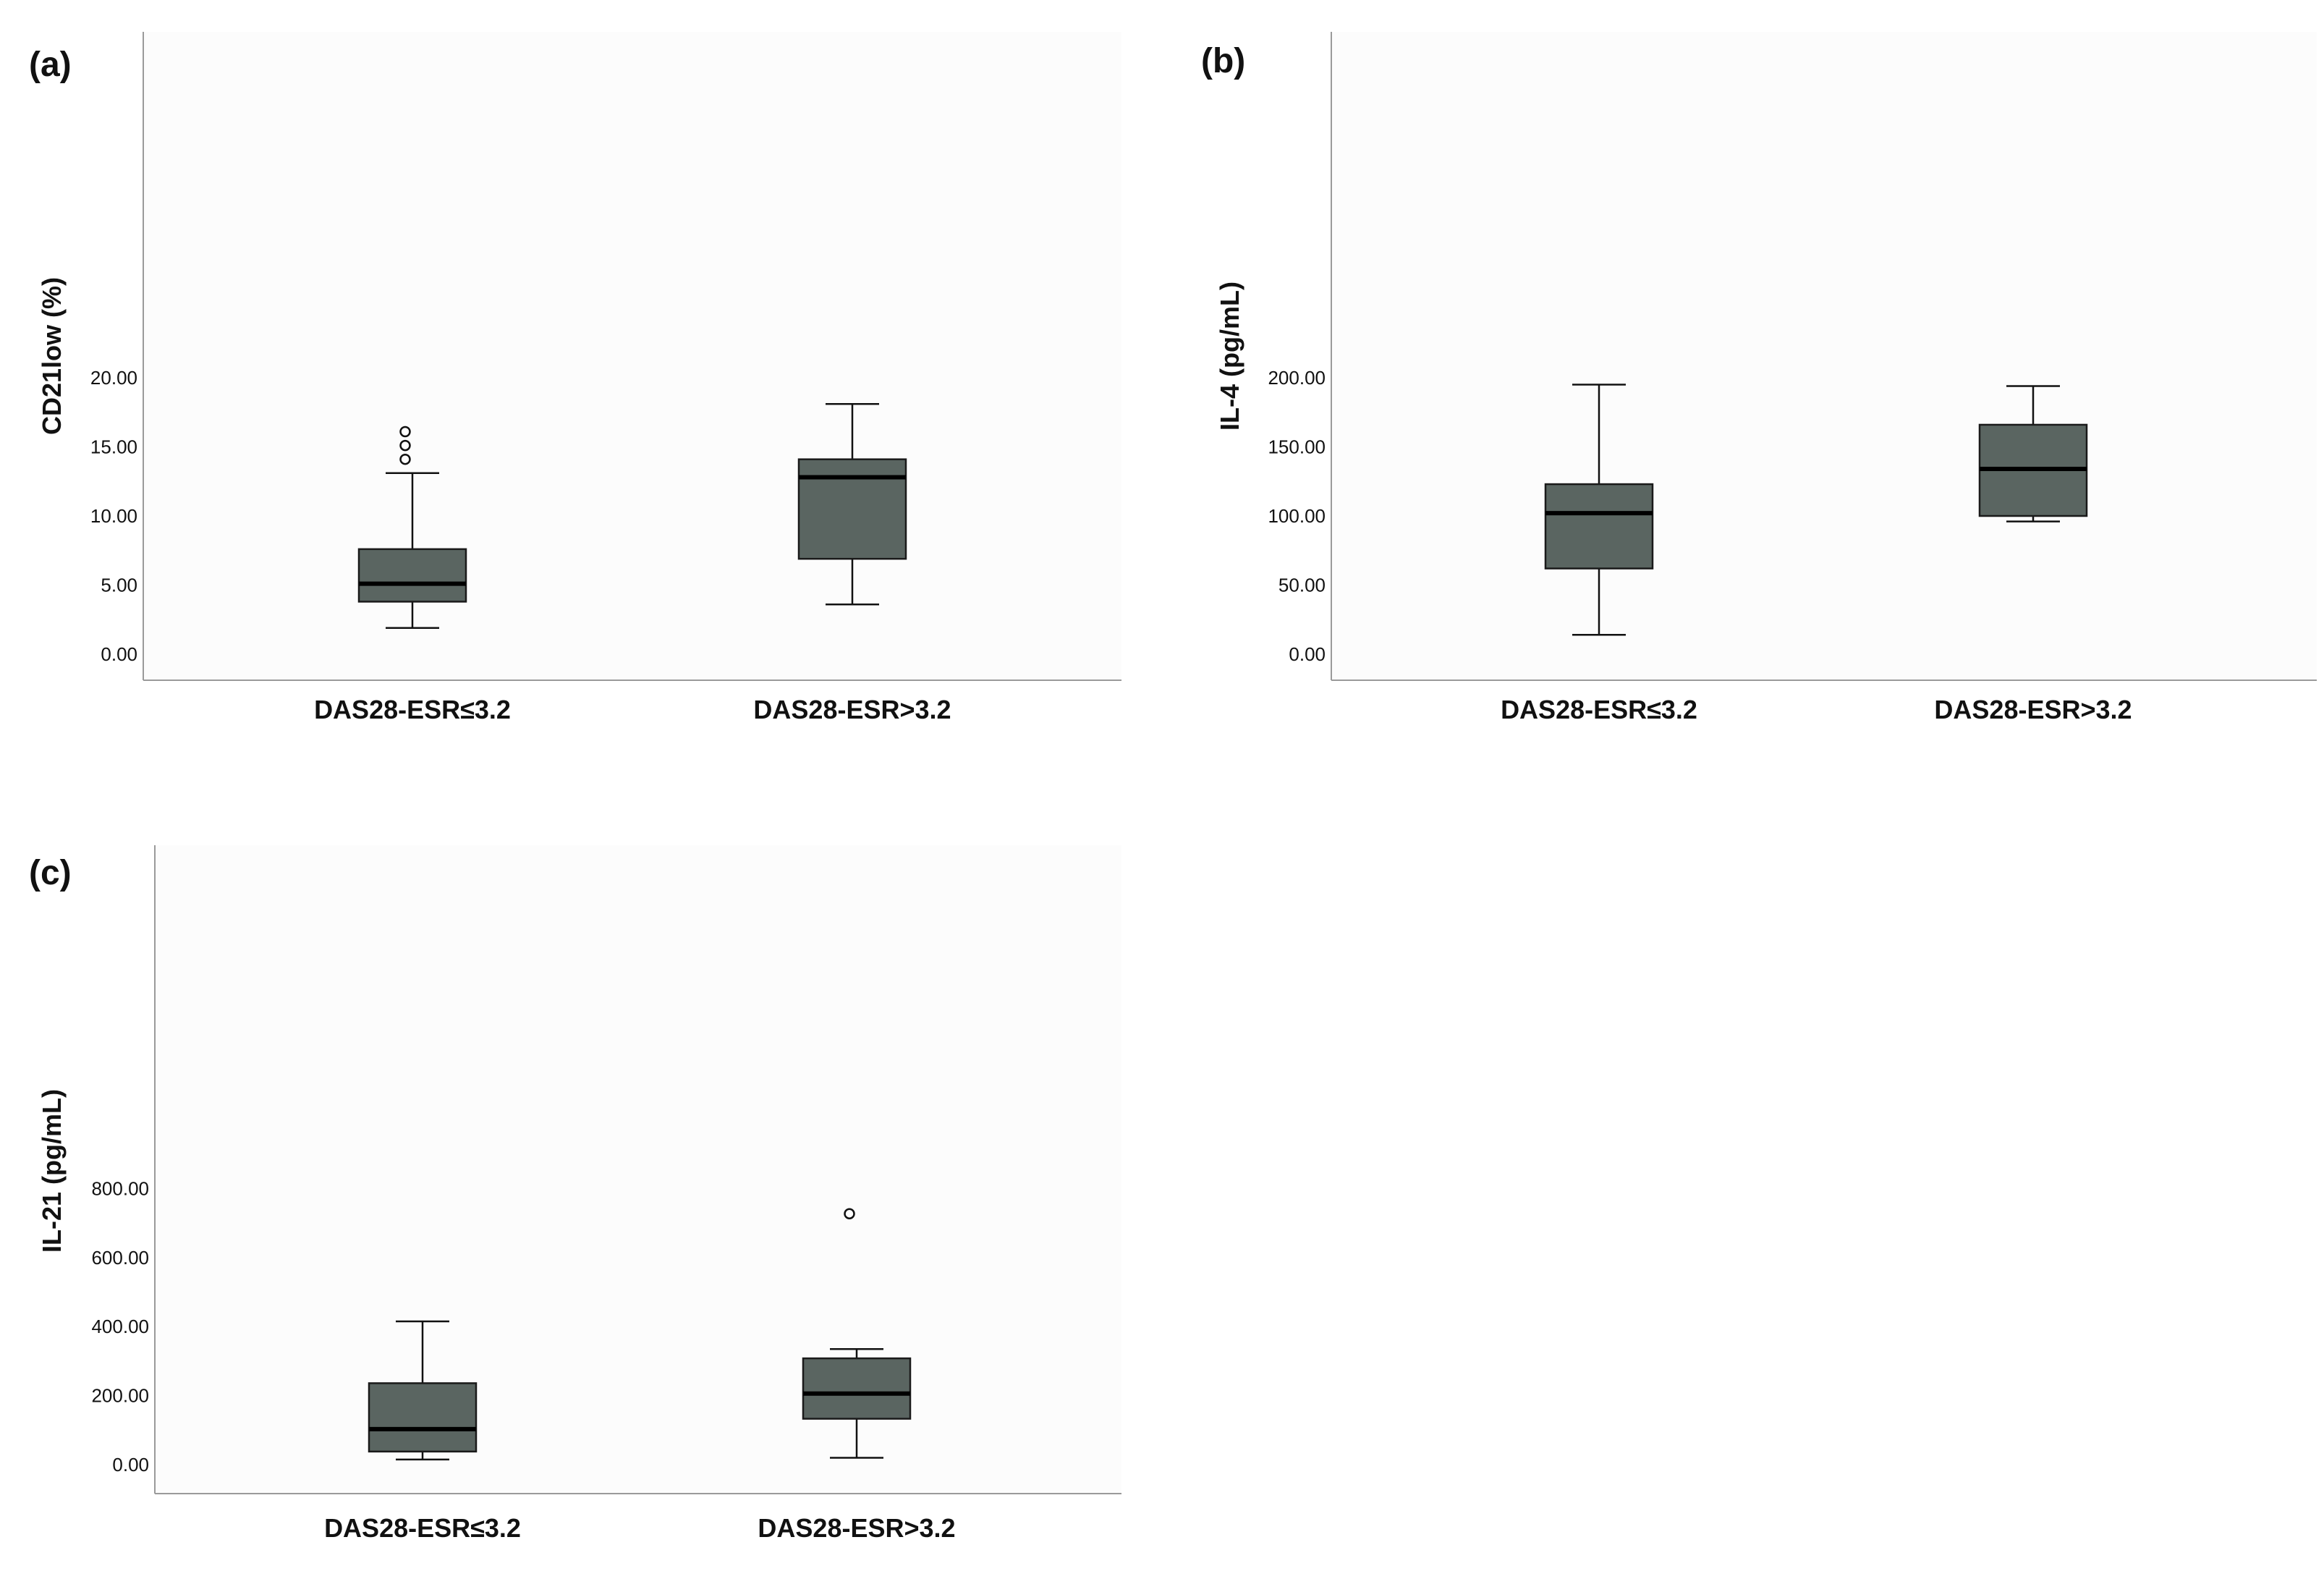  What do you see at coordinates (1302, 585) in the screenshot?
I see `y-tick-label: 50.00` at bounding box center [1302, 585].